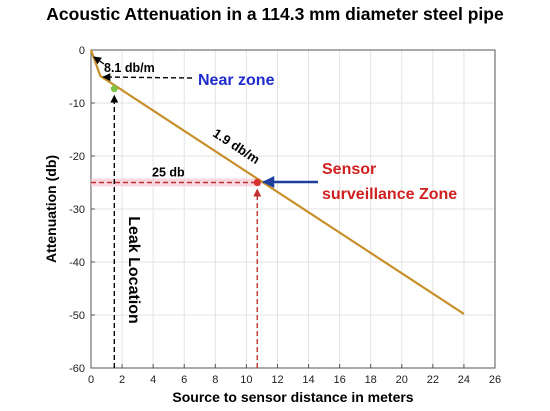 Image resolution: width=550 pixels, height=411 pixels. I want to click on x-axis-label: Source to sensor distance in meters, so click(292, 397).